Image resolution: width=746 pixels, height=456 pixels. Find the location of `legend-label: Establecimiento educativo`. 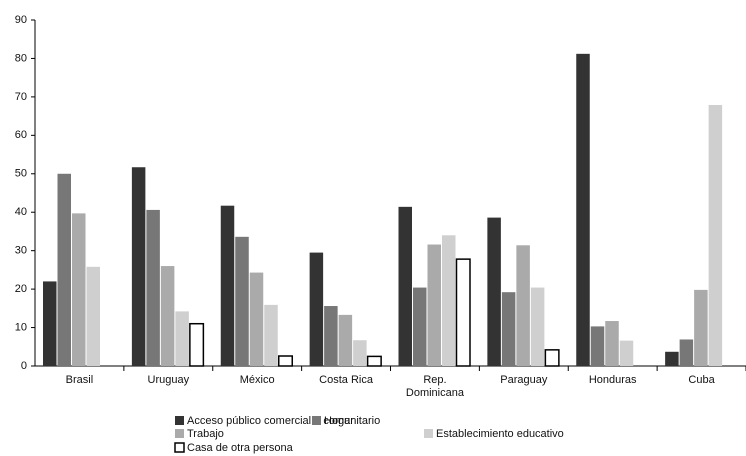

legend-label: Establecimiento educativo is located at coordinates (500, 434).